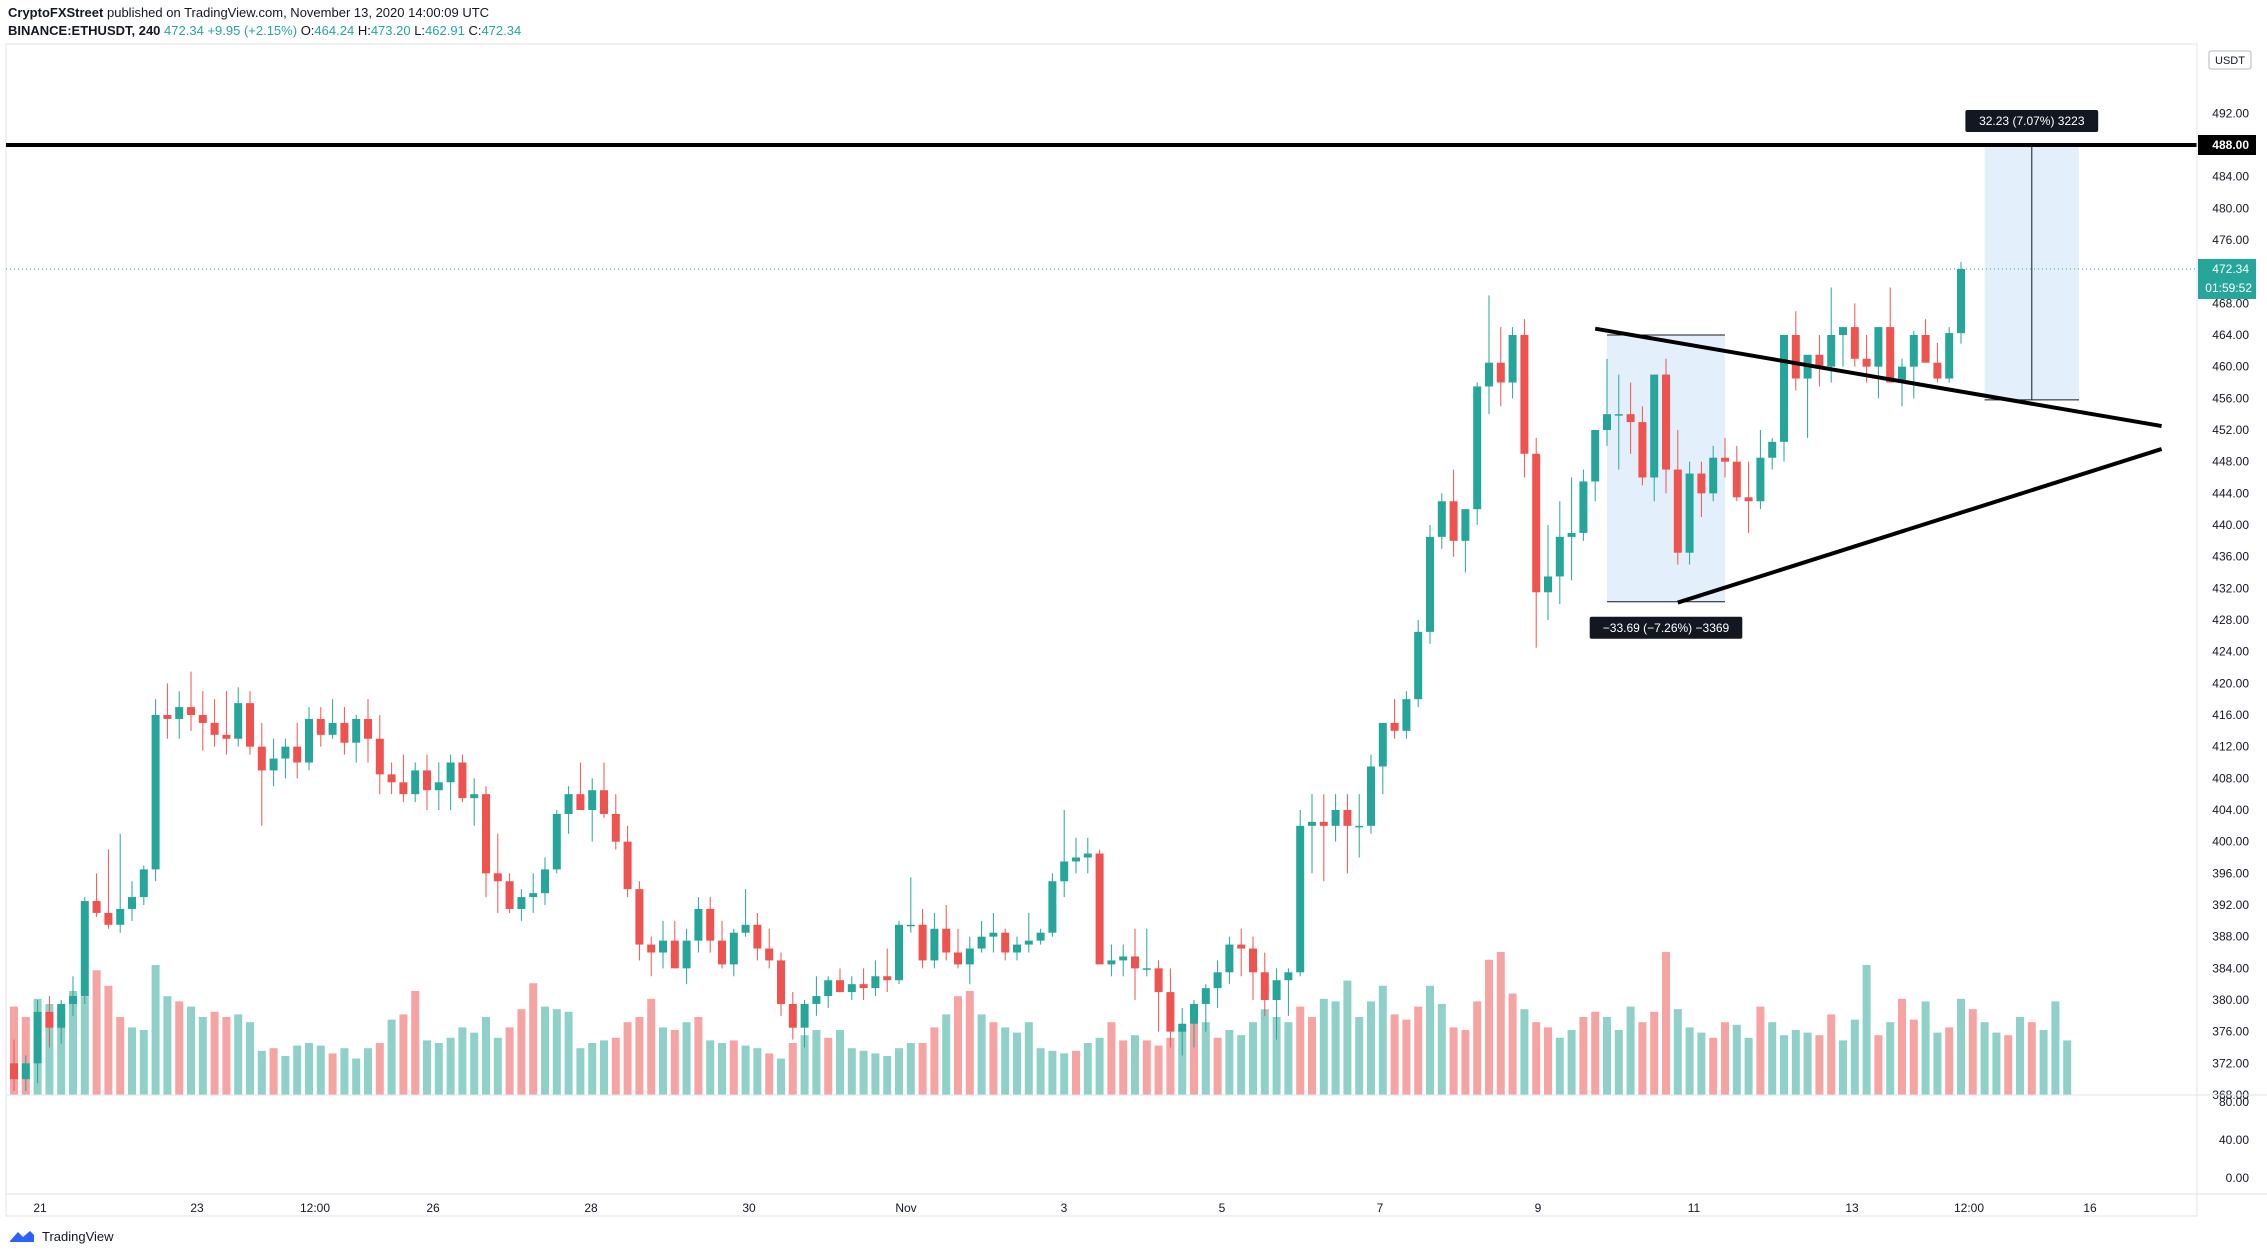 Image resolution: width=2267 pixels, height=1258 pixels. What do you see at coordinates (56, 12) in the screenshot?
I see `publisher-name: CryptoFXStreet` at bounding box center [56, 12].